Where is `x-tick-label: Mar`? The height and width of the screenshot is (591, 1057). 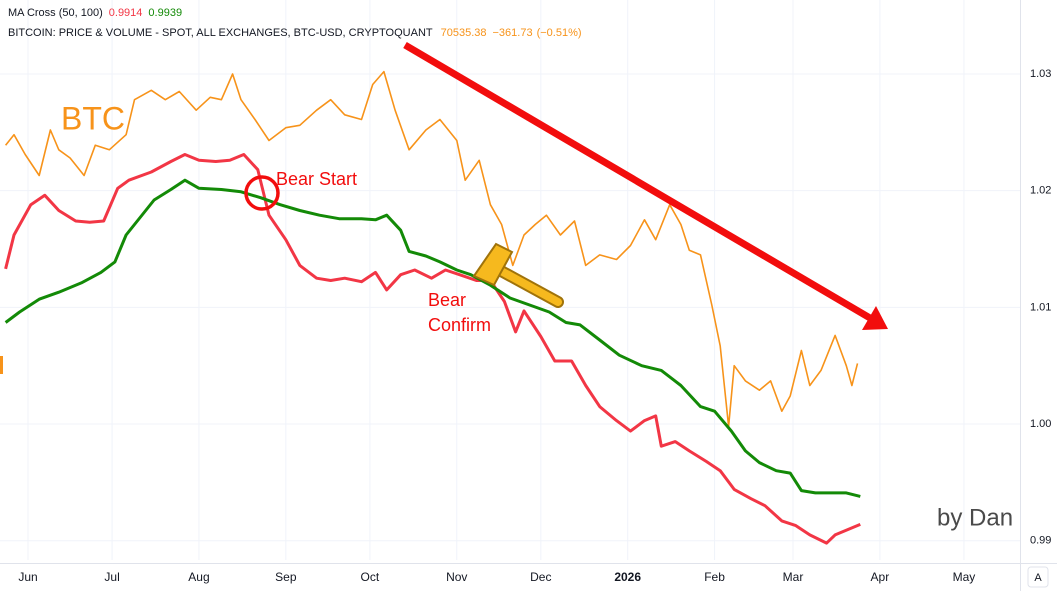 x-tick-label: Mar is located at coordinates (793, 577).